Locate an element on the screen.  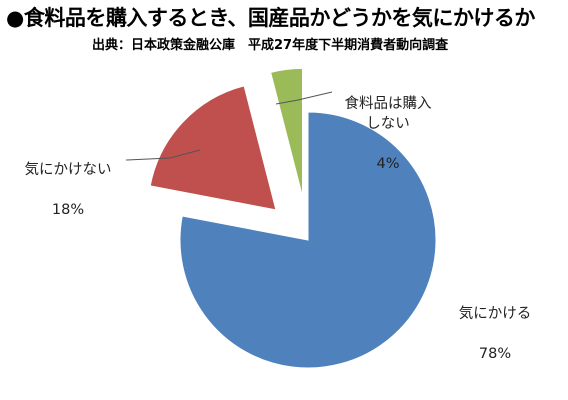
slice-label-text: 食料品は購入 しない is located at coordinates (388, 114).